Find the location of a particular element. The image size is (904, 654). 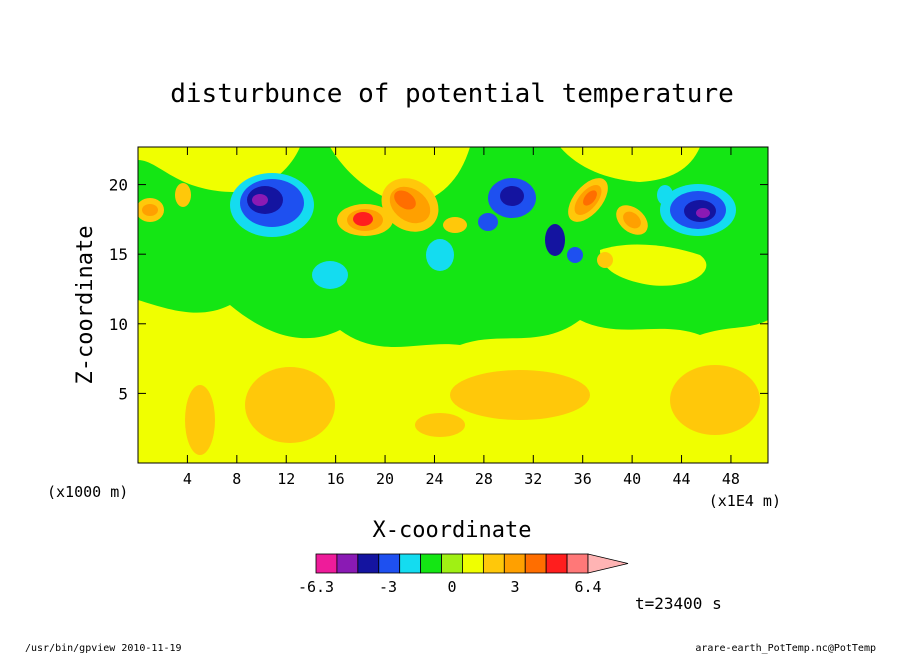

y-tick-label: 5 is located at coordinates (123, 393).